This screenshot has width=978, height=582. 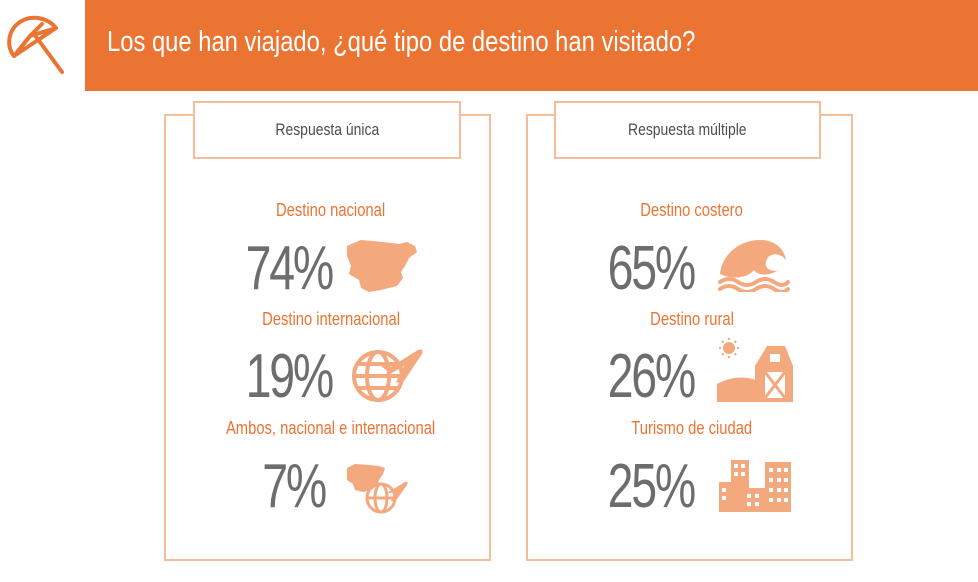 What do you see at coordinates (290, 268) in the screenshot?
I see `domestic-destination-value: 74%` at bounding box center [290, 268].